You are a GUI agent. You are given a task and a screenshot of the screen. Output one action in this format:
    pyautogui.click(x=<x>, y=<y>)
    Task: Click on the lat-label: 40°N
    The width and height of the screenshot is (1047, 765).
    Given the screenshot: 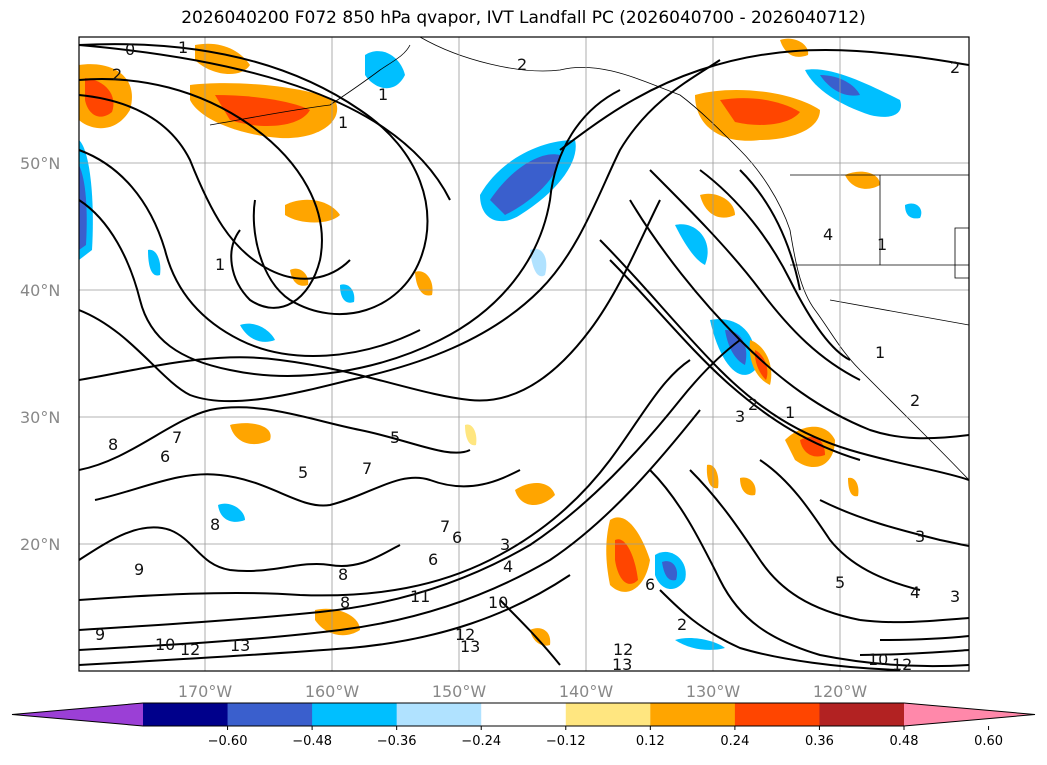 What is the action you would take?
    pyautogui.click(x=40, y=290)
    